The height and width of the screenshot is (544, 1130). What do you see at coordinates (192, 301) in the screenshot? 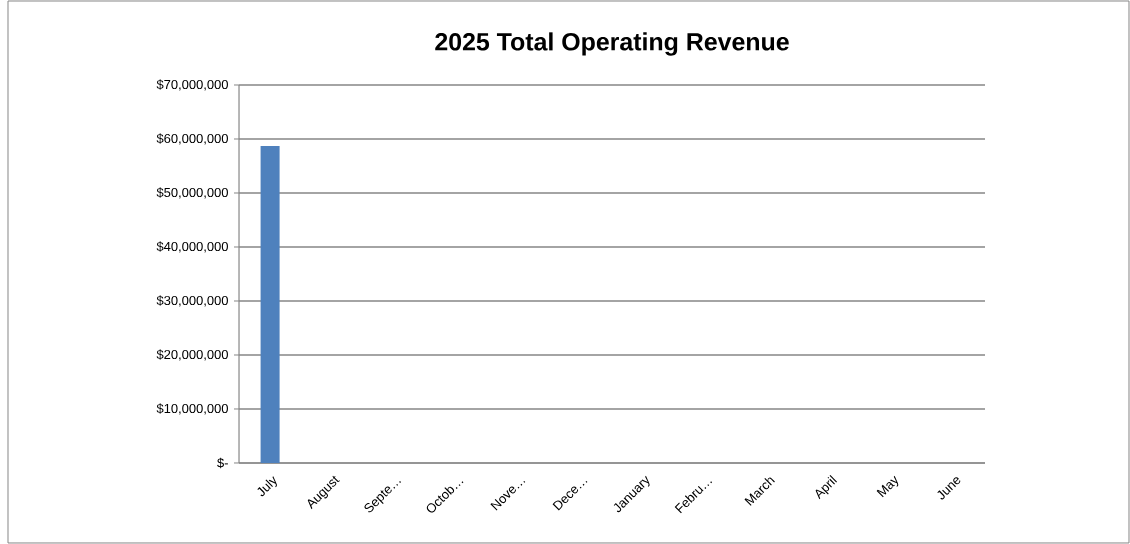
I see `y-tick-label: $30,000,000` at bounding box center [192, 301].